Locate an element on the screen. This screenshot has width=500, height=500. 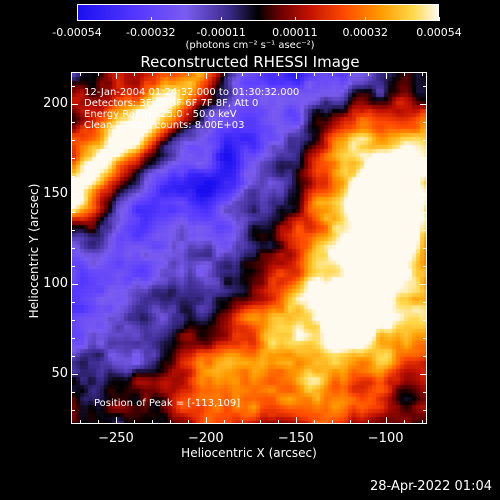
colorbar-tick-label: -0.00011 is located at coordinates (221, 32).